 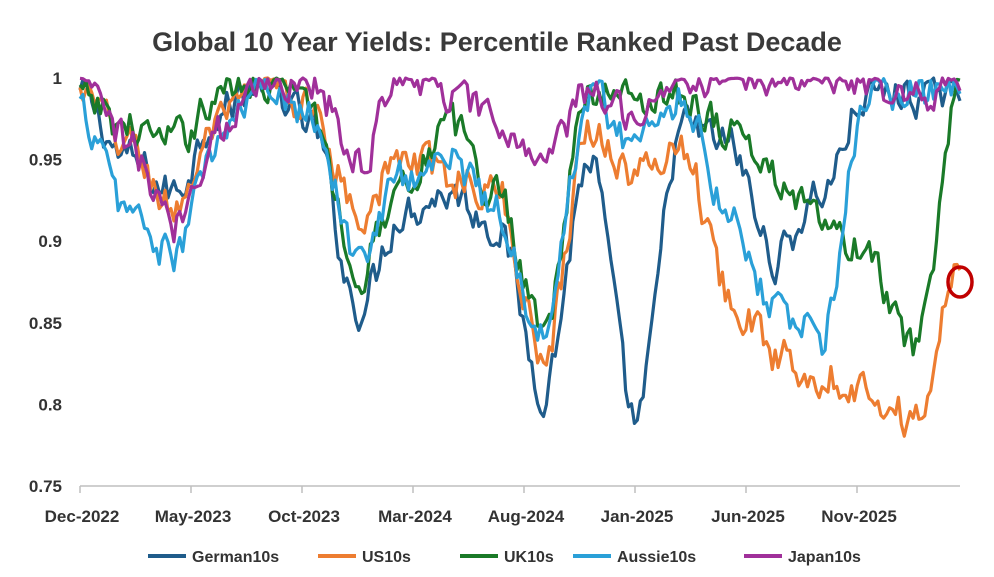 What do you see at coordinates (50, 404) in the screenshot?
I see `y-tick-label: 0.8` at bounding box center [50, 404].